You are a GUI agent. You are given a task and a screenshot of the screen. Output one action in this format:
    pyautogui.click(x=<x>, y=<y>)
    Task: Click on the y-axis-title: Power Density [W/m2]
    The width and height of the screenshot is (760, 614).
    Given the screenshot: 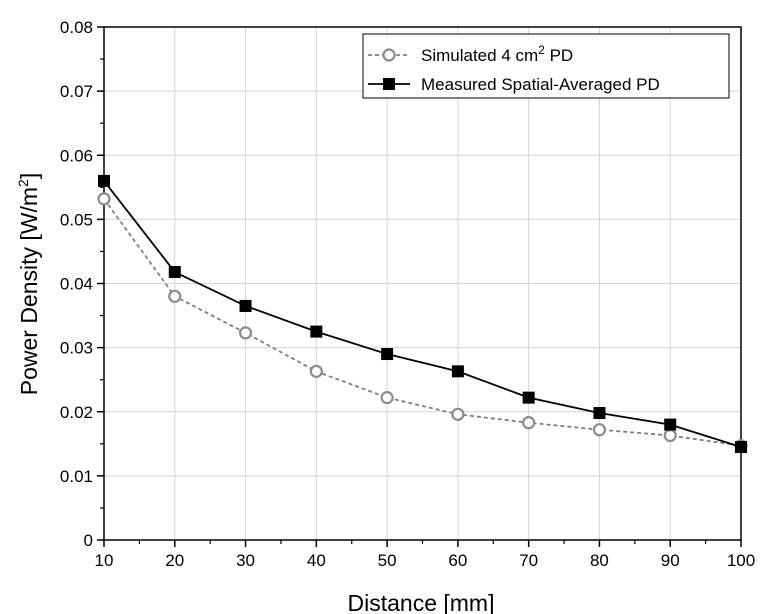 What is the action you would take?
    pyautogui.click(x=28, y=284)
    